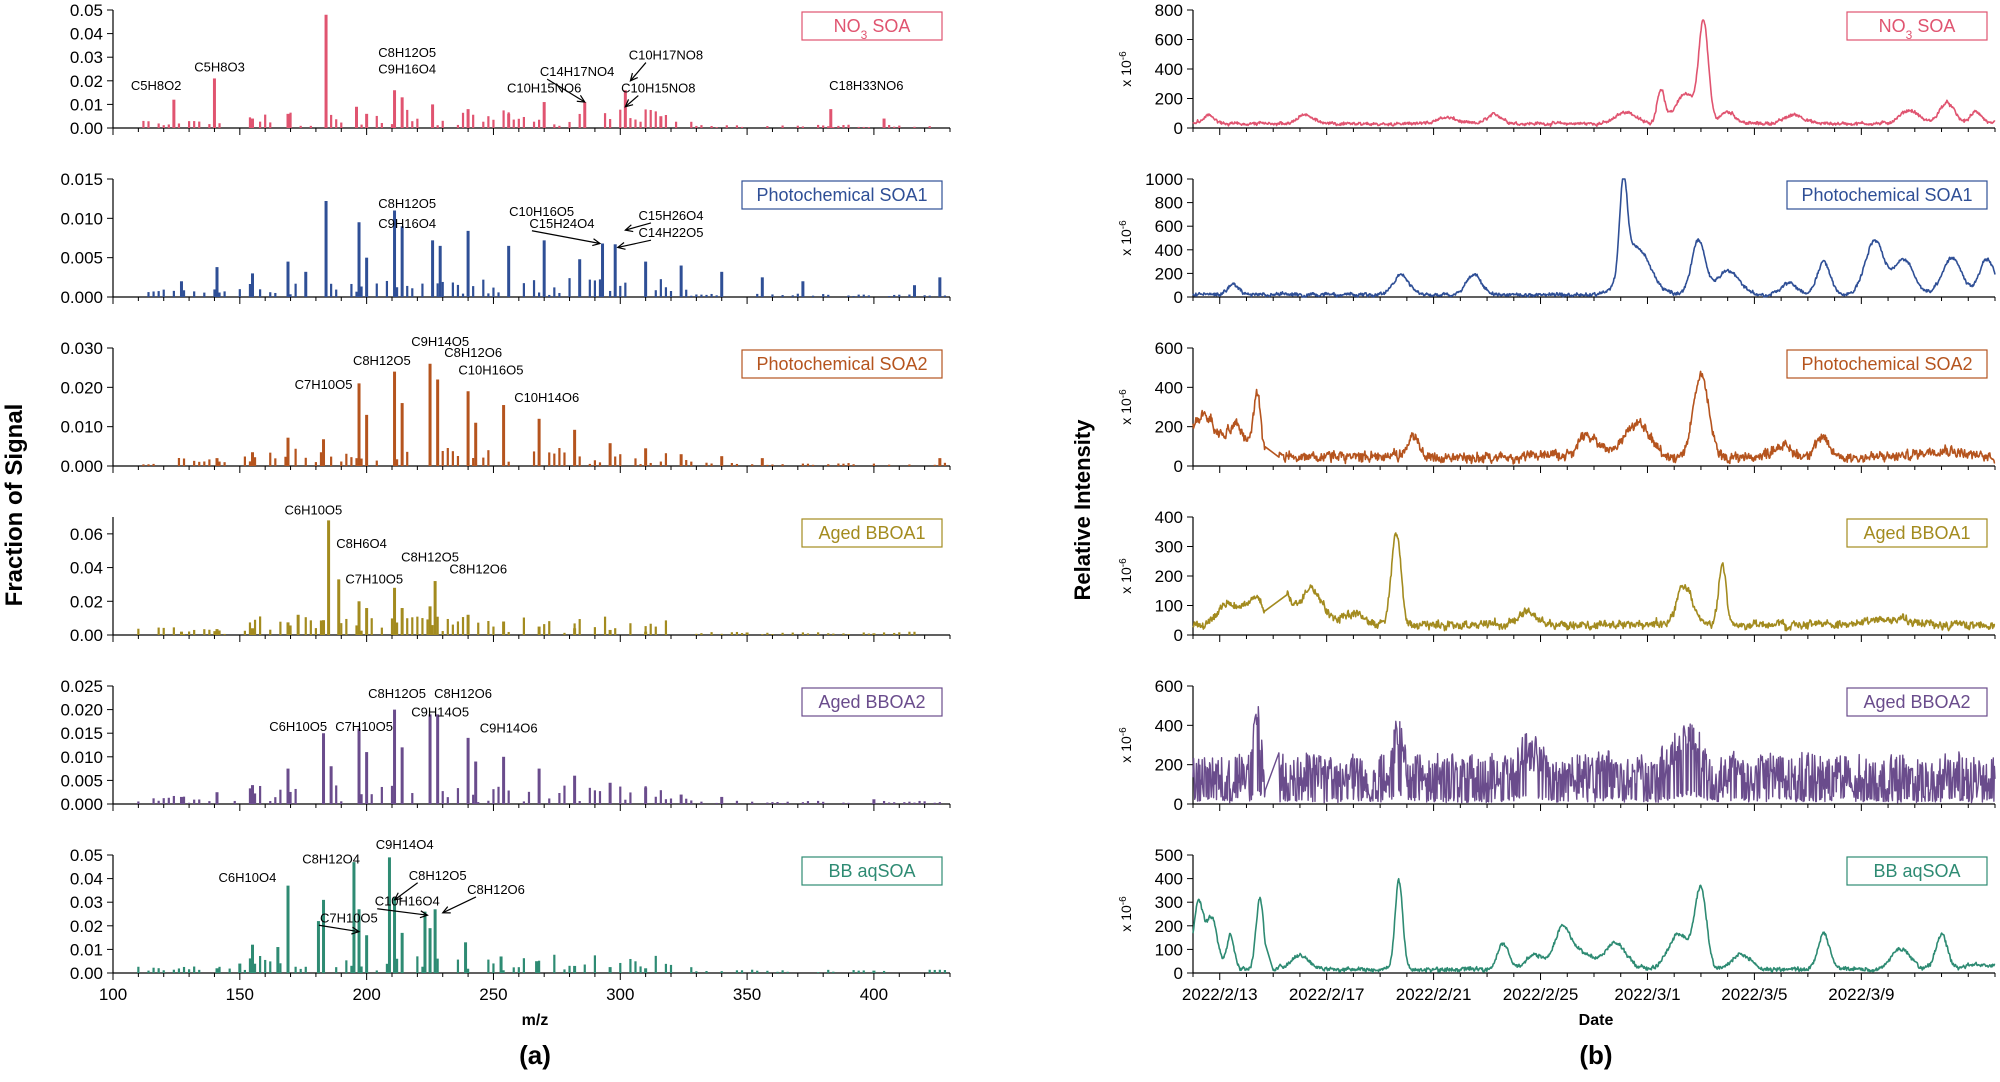  What do you see at coordinates (1595, 1055) in the screenshot?
I see `panel-label-b: (b)` at bounding box center [1595, 1055].